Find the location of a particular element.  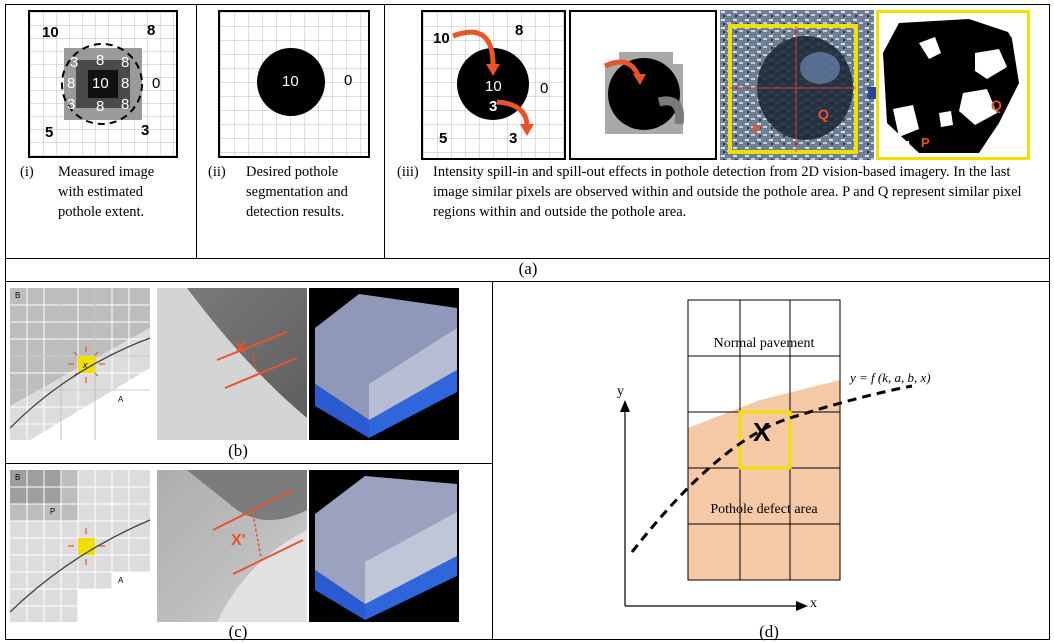

caption-ii-num: (ii) is located at coordinates (217, 172).